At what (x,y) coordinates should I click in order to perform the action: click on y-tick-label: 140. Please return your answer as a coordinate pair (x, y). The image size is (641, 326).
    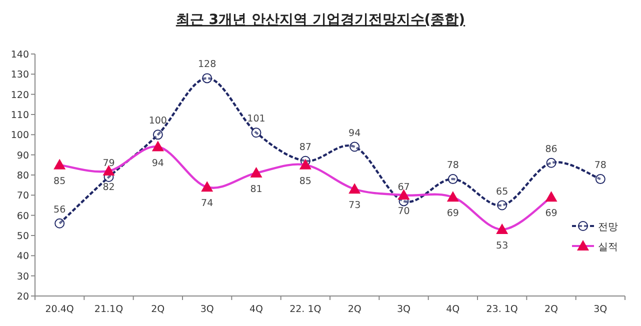
    Looking at the image, I should click on (19, 55).